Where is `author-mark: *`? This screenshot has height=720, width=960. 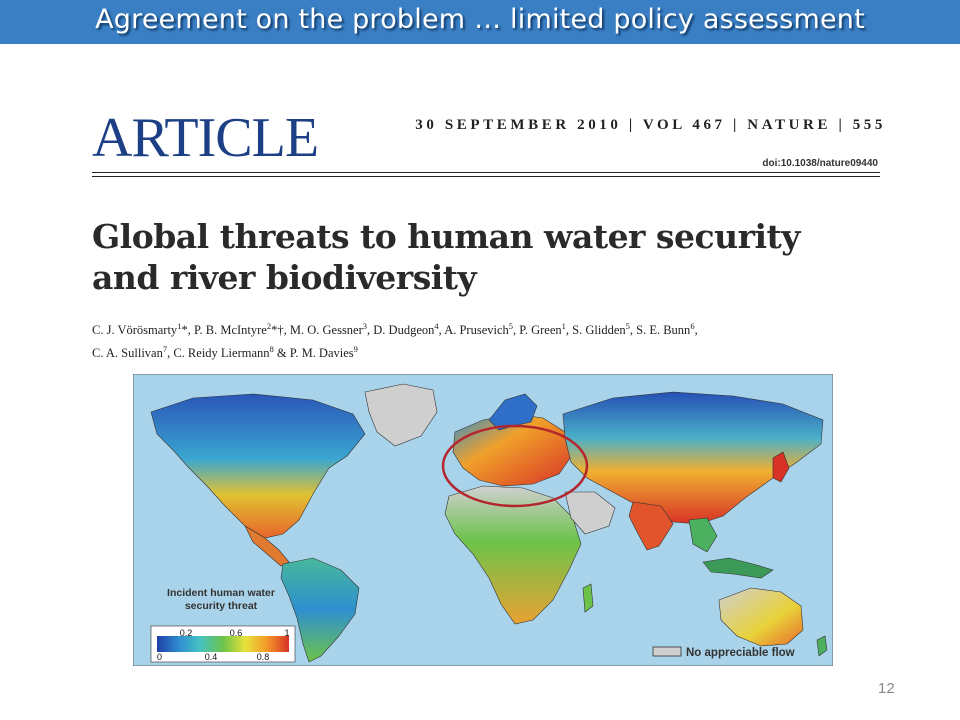
author-mark: * is located at coordinates (184, 330).